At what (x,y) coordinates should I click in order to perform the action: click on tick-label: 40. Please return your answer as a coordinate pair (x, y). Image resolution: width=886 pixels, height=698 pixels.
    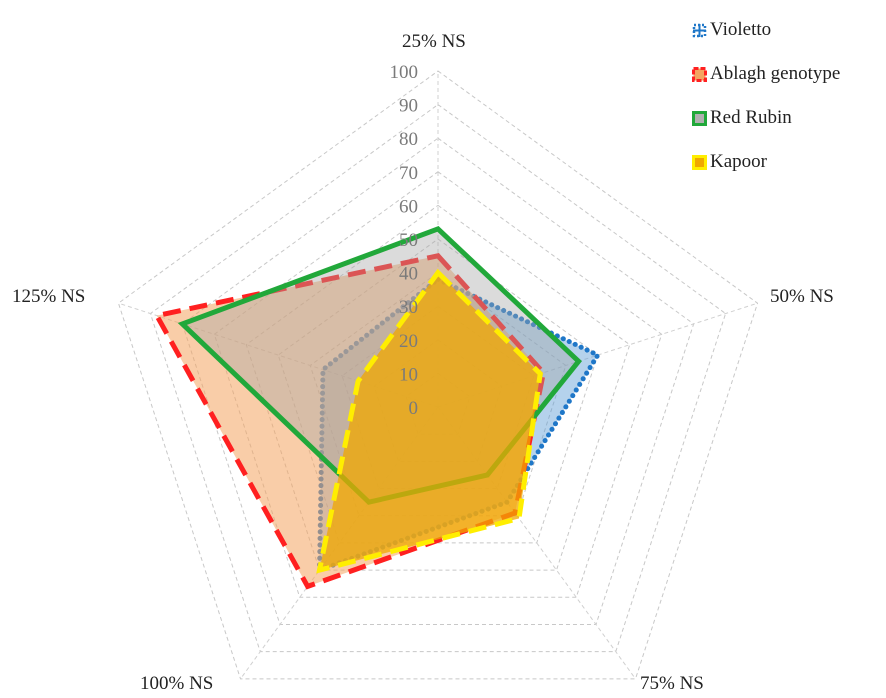
    Looking at the image, I should click on (408, 274).